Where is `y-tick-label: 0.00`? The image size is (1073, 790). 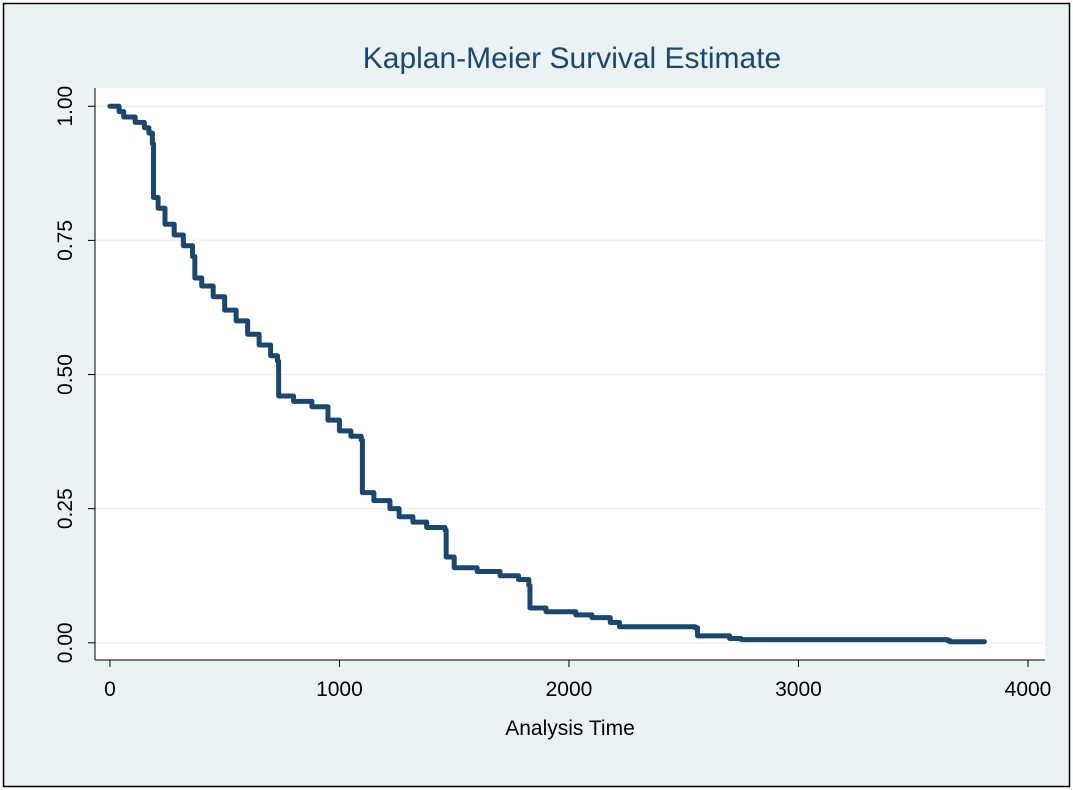 y-tick-label: 0.00 is located at coordinates (65, 642).